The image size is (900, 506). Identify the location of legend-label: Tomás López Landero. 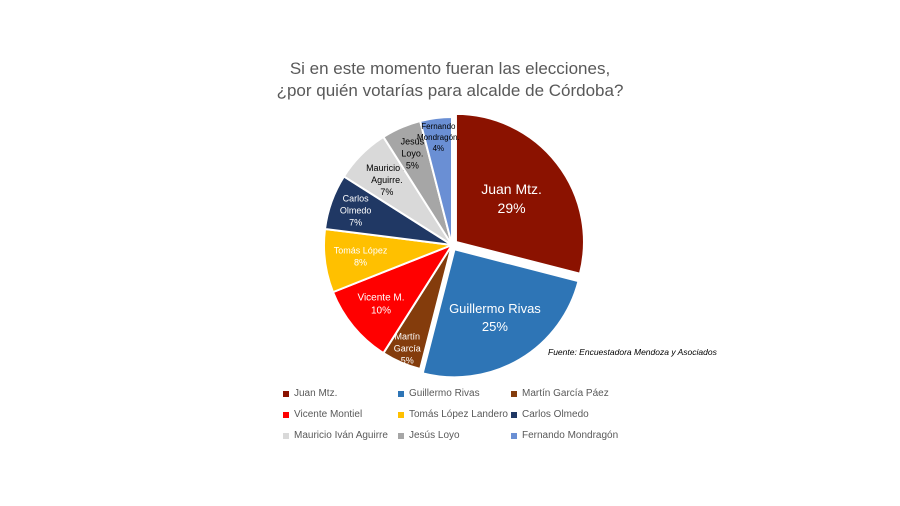
(458, 414).